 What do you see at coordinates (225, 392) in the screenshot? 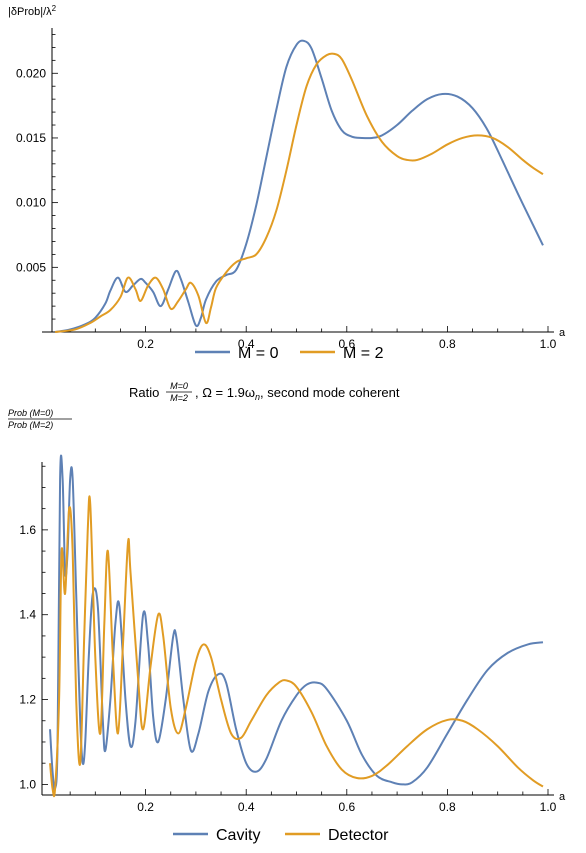
I see `chart-2-title-post: , Ω = 1.9ω` at bounding box center [225, 392].